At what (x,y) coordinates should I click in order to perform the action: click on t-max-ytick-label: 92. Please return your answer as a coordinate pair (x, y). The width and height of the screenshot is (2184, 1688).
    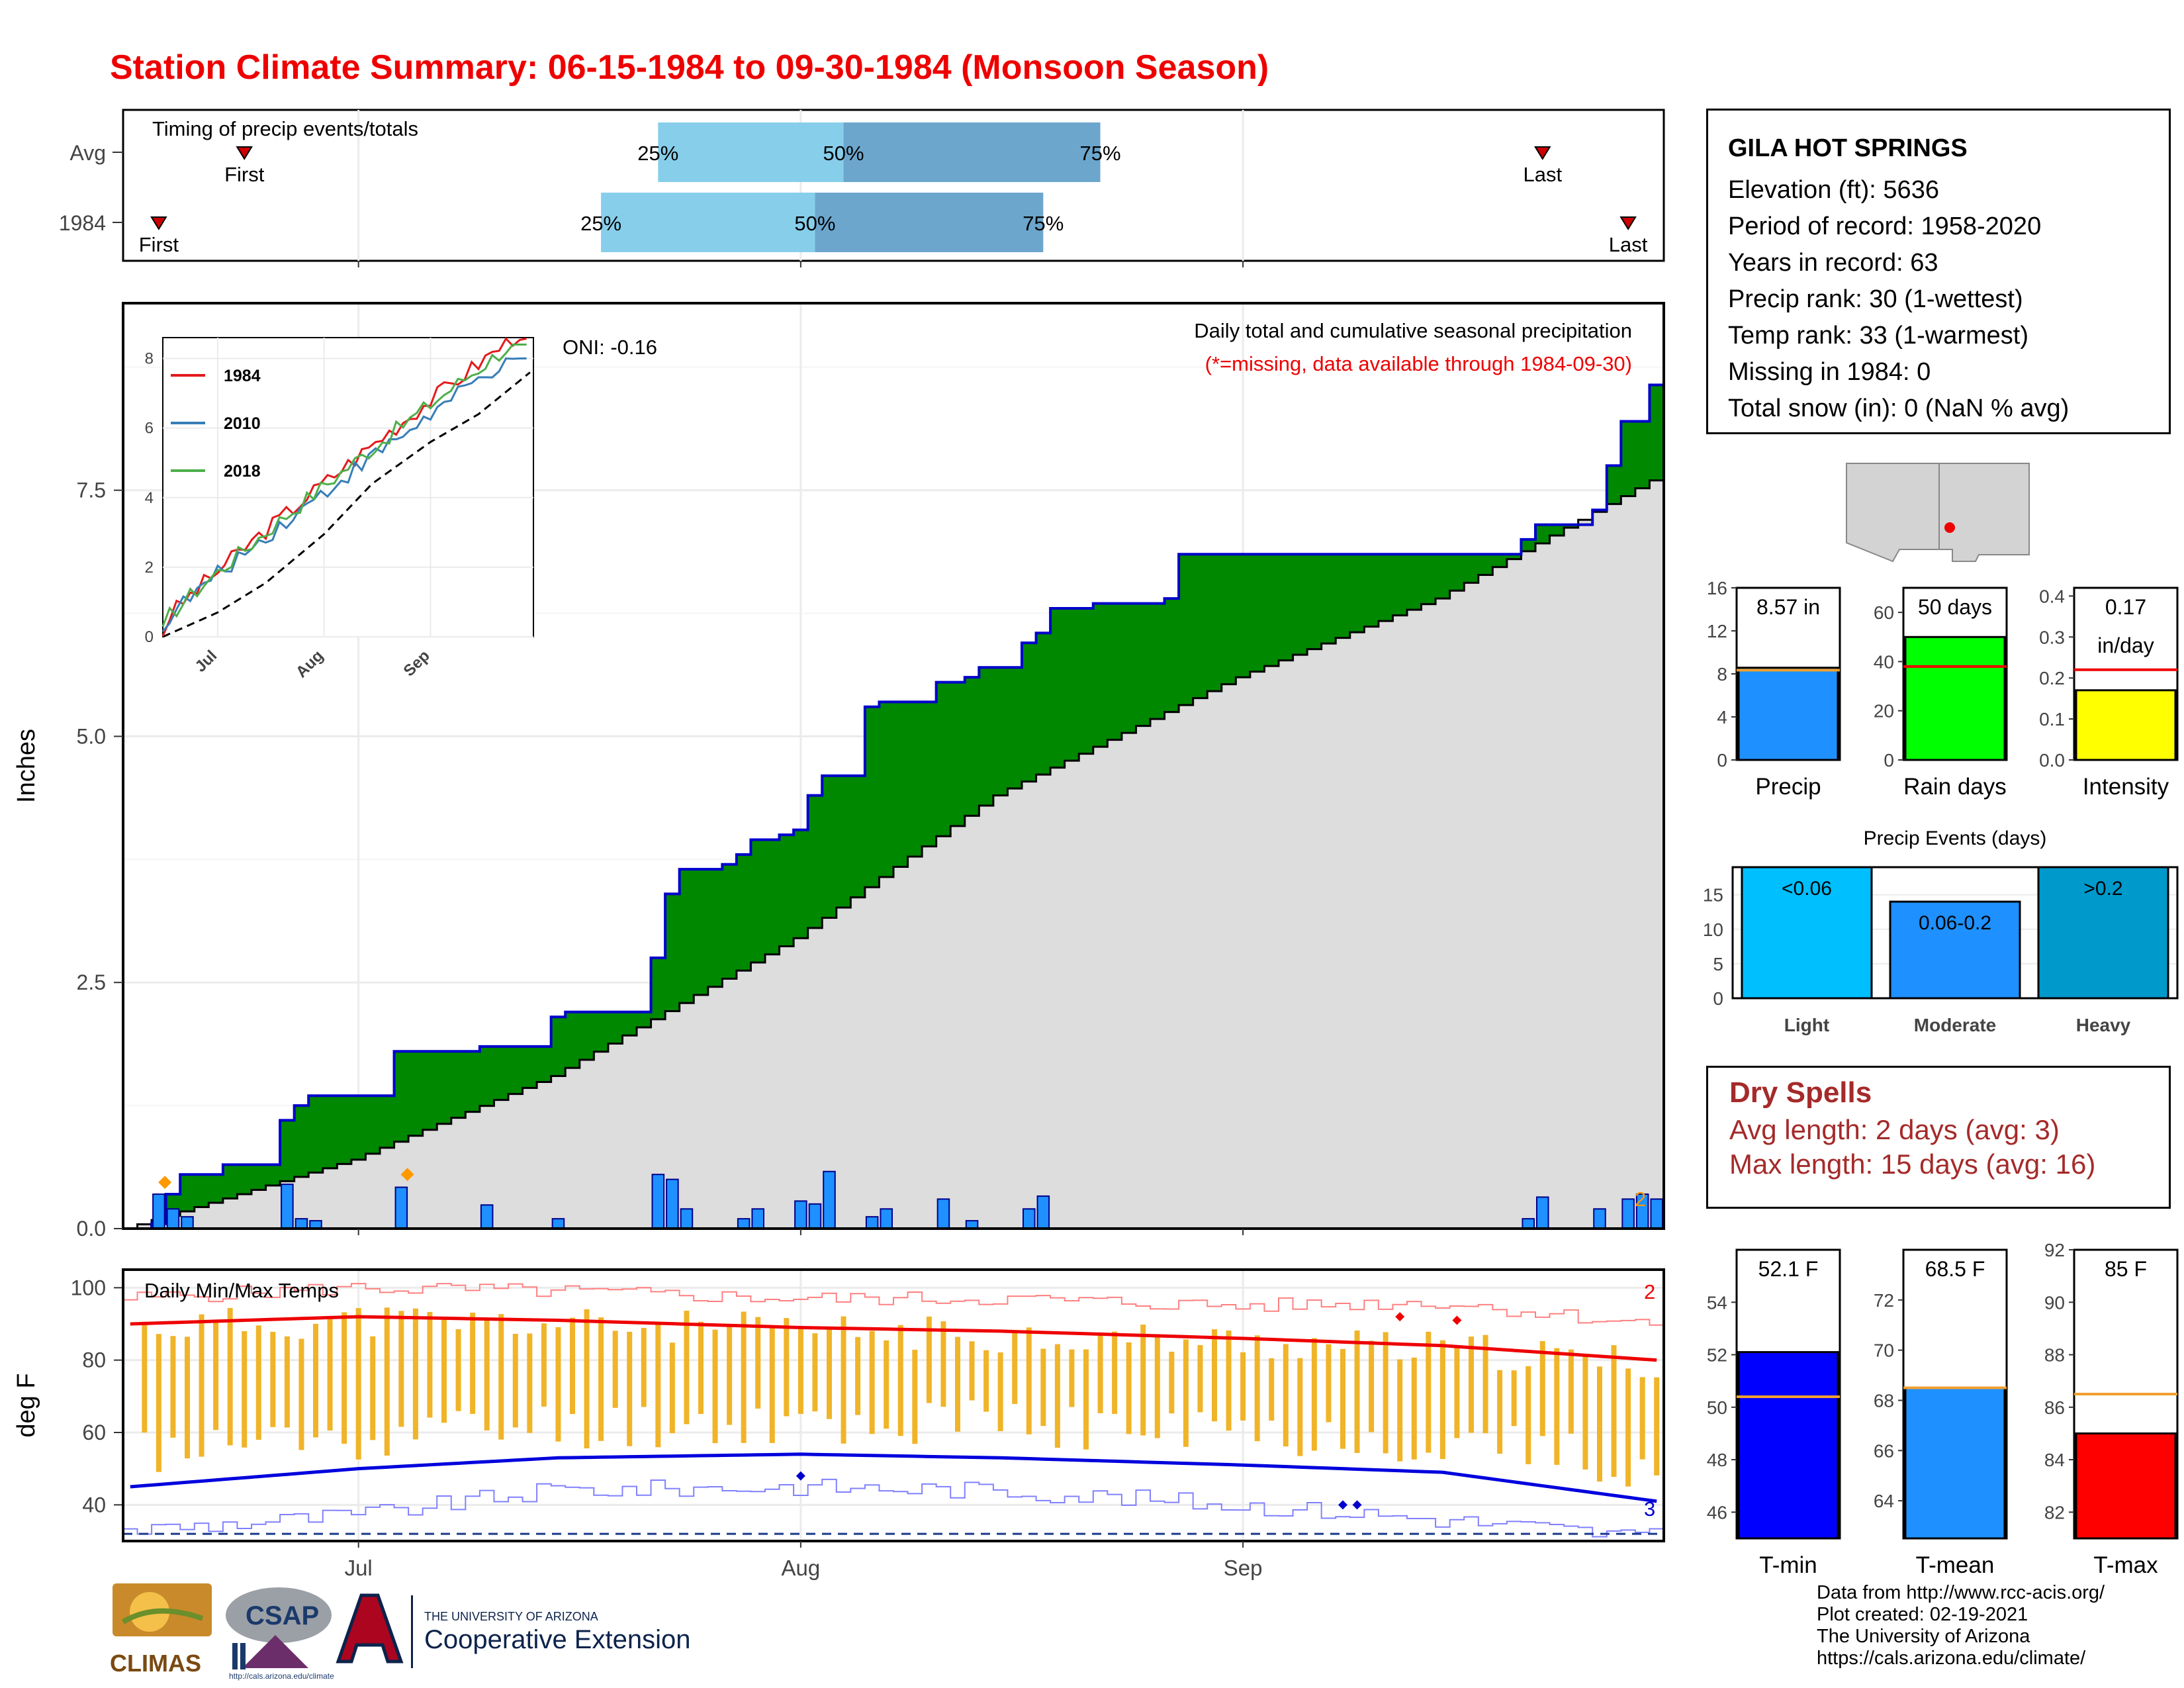
    Looking at the image, I should click on (2054, 1250).